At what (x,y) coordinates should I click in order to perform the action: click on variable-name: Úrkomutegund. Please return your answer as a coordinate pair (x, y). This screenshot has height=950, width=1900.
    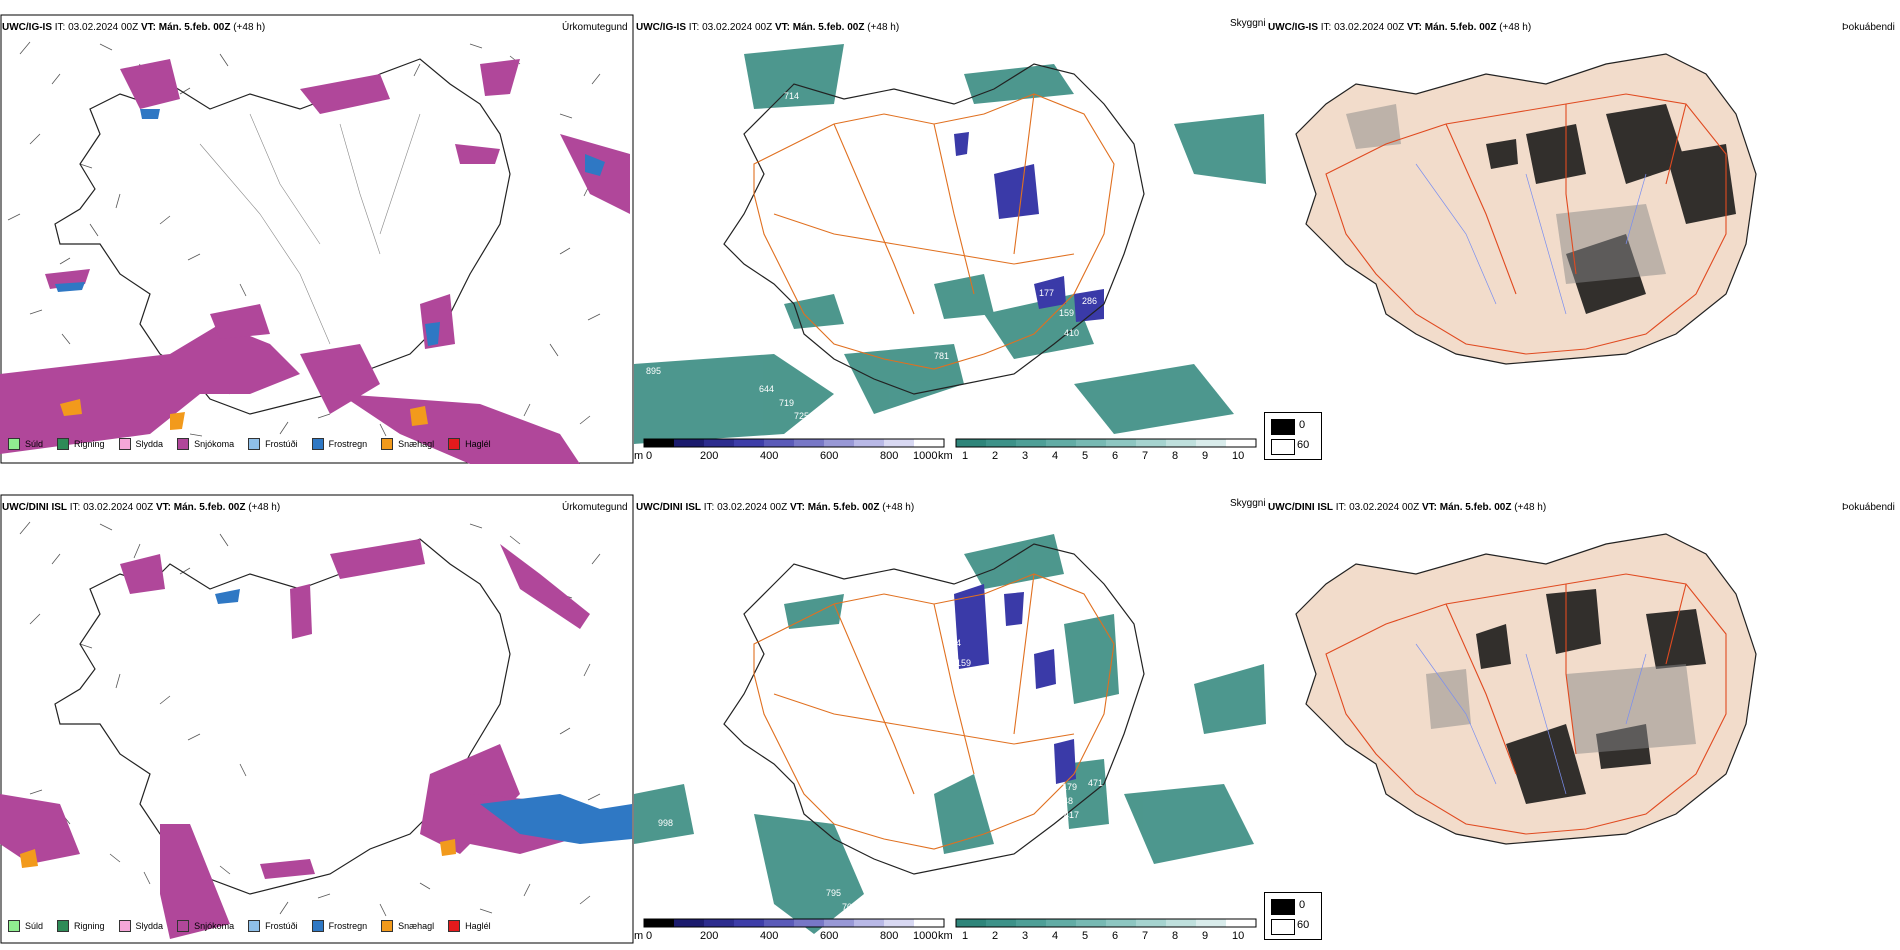
    Looking at the image, I should click on (595, 507).